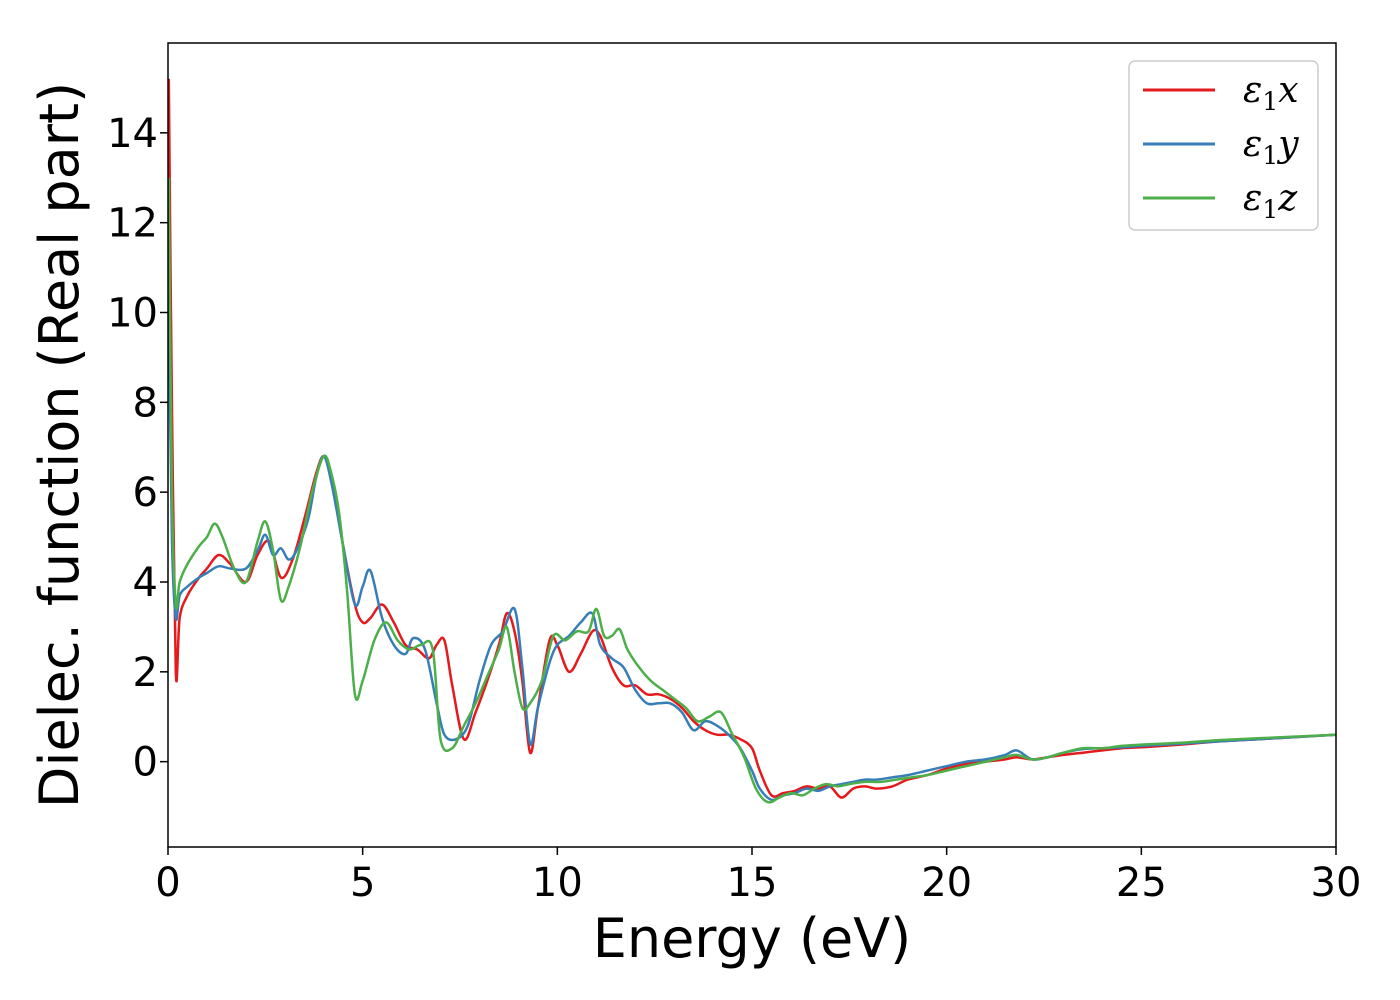  I want to click on x-axis: 0 5 10 15 20 25 30, so click(758, 876).